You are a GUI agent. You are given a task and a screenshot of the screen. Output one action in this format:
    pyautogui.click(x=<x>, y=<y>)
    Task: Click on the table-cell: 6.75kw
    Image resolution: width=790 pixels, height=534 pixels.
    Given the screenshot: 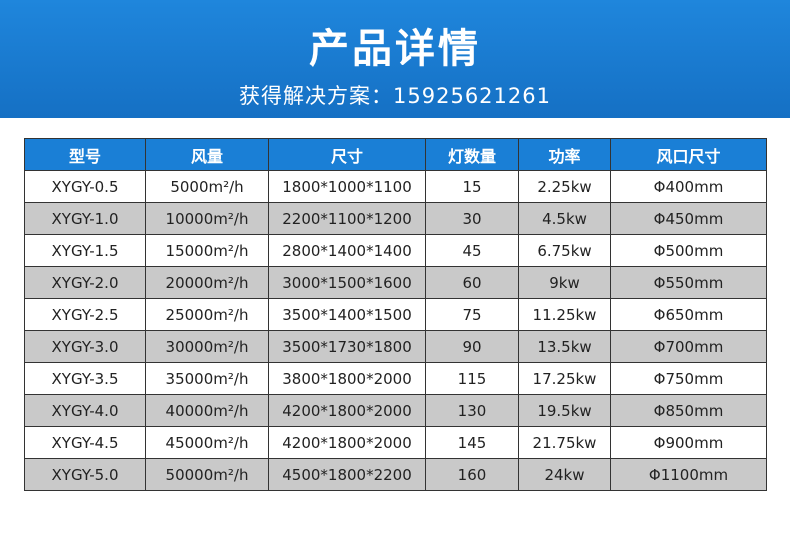 What is the action you would take?
    pyautogui.click(x=564, y=250)
    